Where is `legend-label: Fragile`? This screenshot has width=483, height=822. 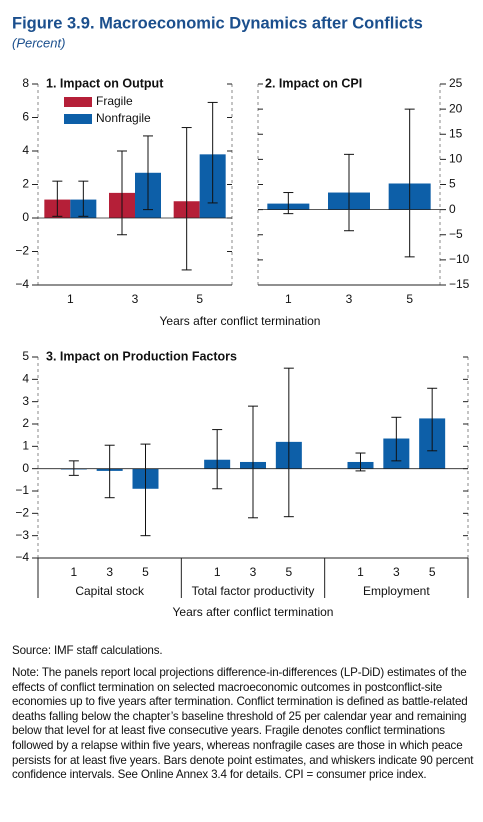 legend-label: Fragile is located at coordinates (114, 101).